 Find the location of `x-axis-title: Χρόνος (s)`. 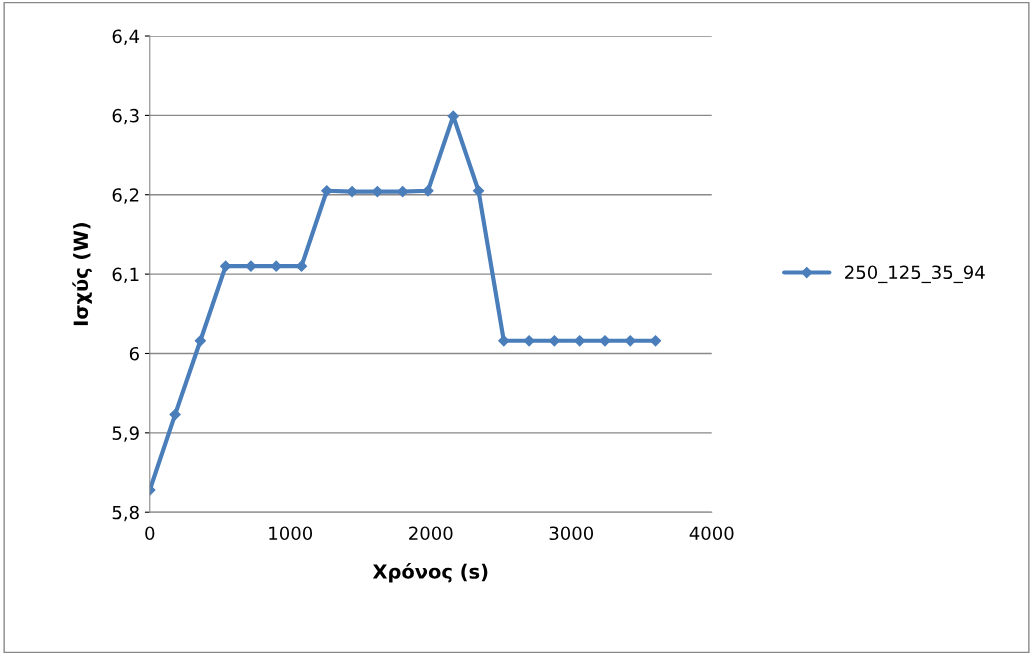

x-axis-title: Χρόνος (s) is located at coordinates (430, 573).